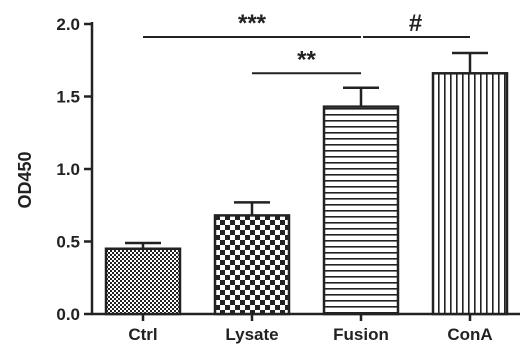 Image resolution: width=526 pixels, height=351 pixels. Describe the element at coordinates (306, 59) in the screenshot. I see `significance-label: **` at that location.